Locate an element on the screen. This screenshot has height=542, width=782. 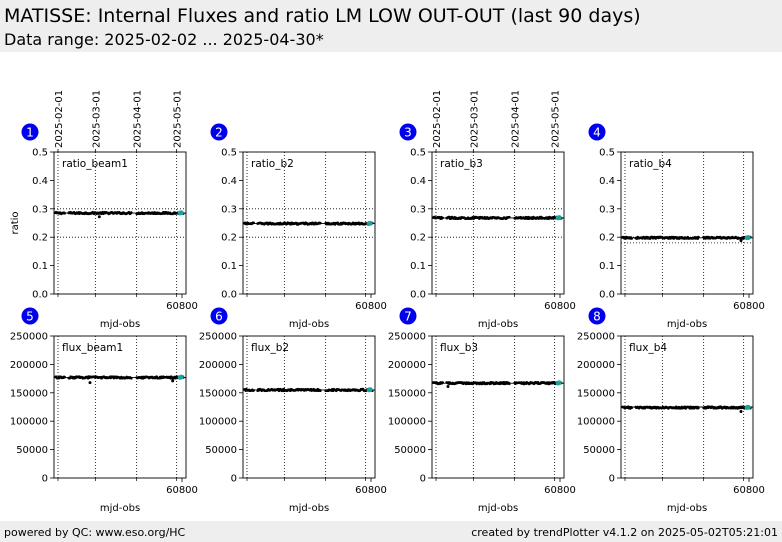
panel-1-number-badge is located at coordinates (30, 132).